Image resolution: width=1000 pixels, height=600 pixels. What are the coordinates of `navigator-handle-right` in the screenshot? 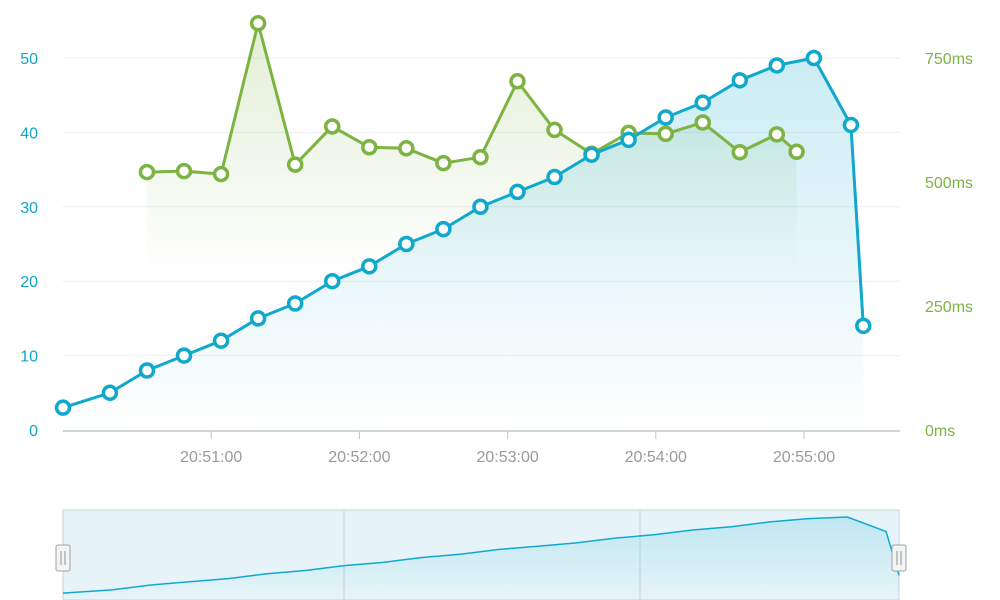 It's located at (899, 558).